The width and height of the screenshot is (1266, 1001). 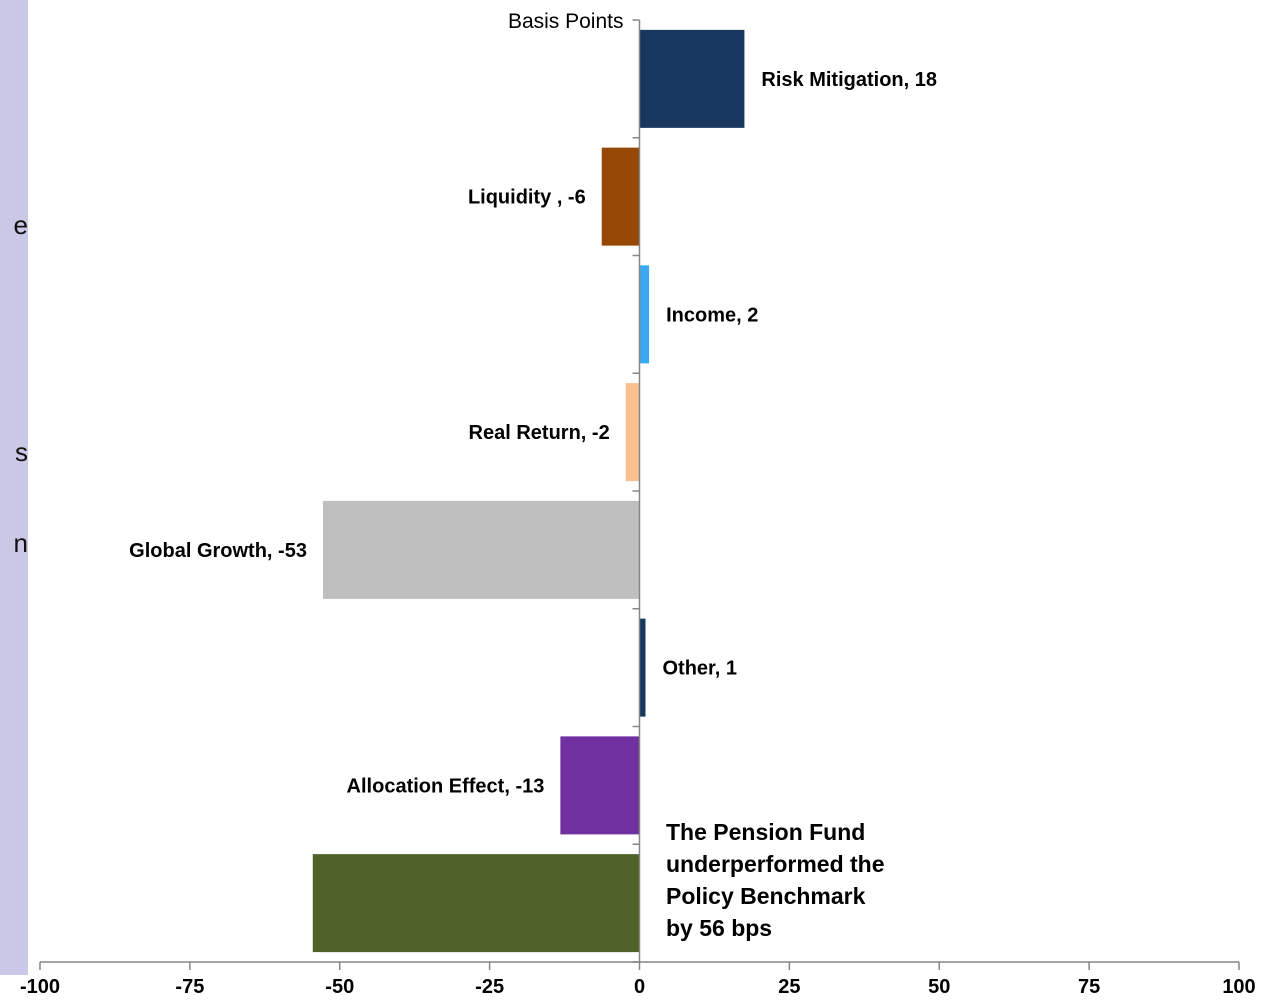 I want to click on x-tick-label: -100, so click(x=40, y=987).